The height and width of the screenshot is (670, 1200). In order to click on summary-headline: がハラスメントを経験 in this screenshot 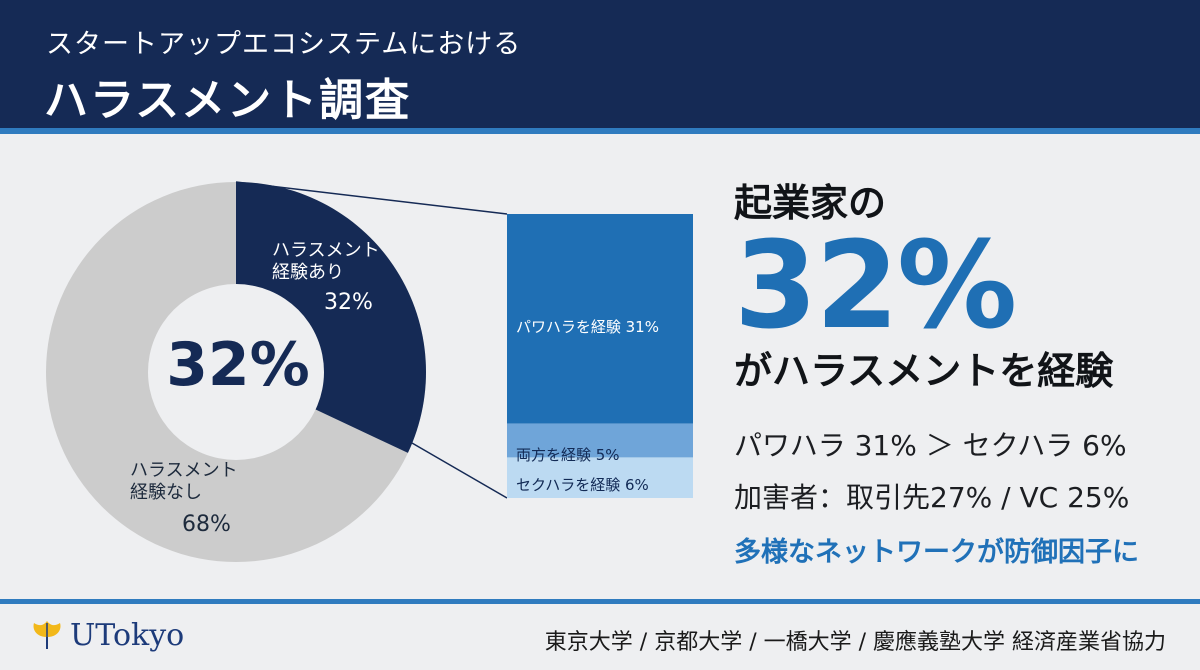, I will do `click(924, 371)`.